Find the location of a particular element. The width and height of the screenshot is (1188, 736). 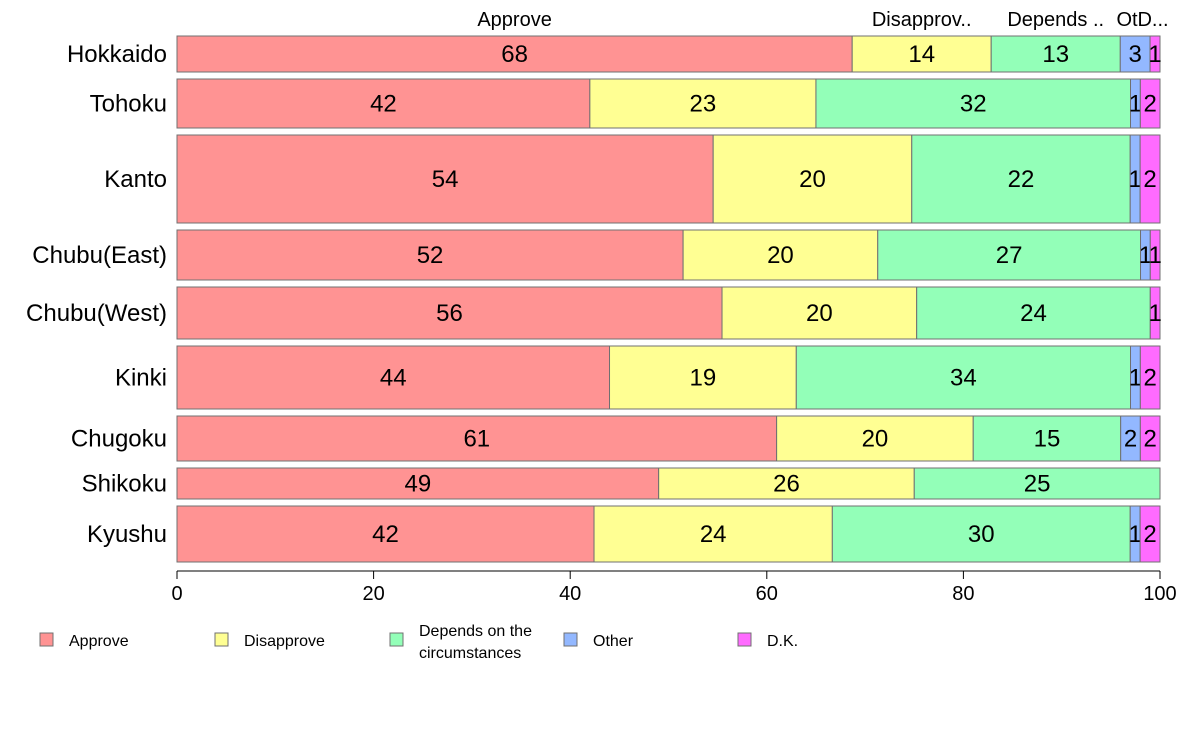

legend-swatch-disapprove is located at coordinates (221, 639).